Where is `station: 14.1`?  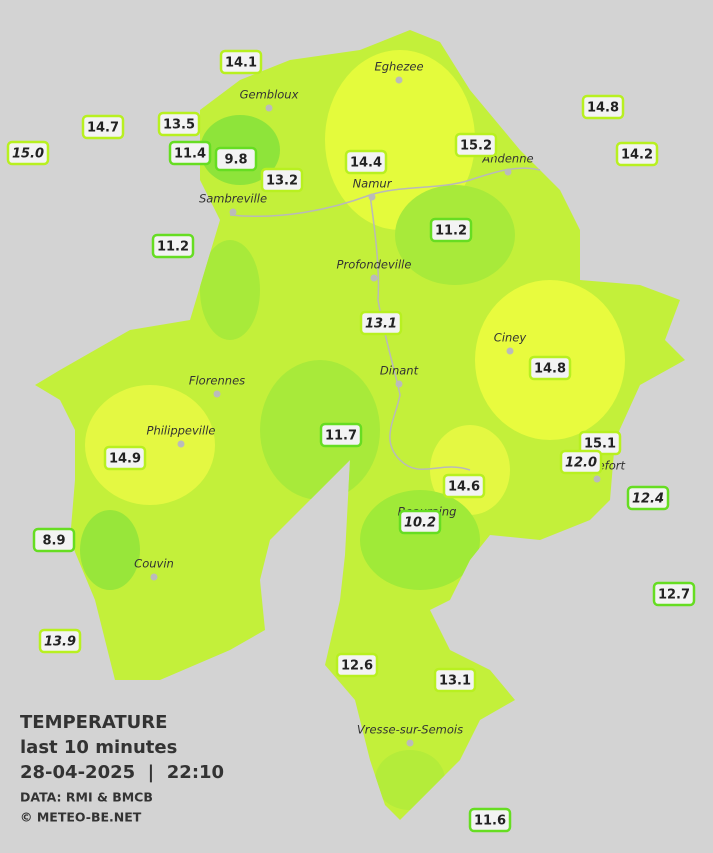 station: 14.1 is located at coordinates (241, 62).